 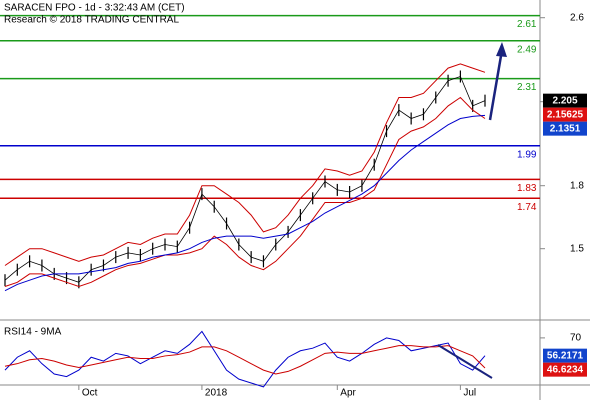 What do you see at coordinates (577, 185) in the screenshot?
I see `y-tick-label: 1.8` at bounding box center [577, 185].